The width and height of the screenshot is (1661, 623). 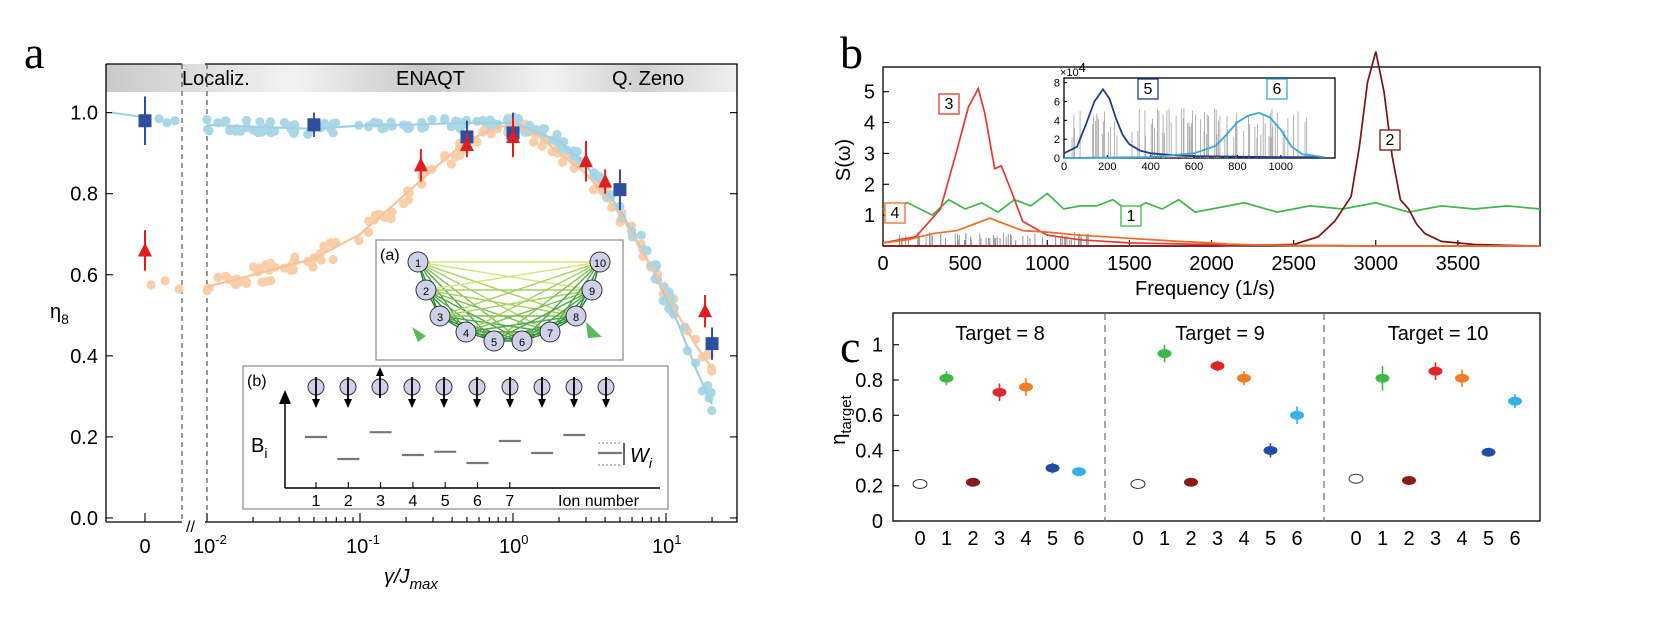 What do you see at coordinates (126, 114) in the screenshot?
I see `blue-fit-stub` at bounding box center [126, 114].